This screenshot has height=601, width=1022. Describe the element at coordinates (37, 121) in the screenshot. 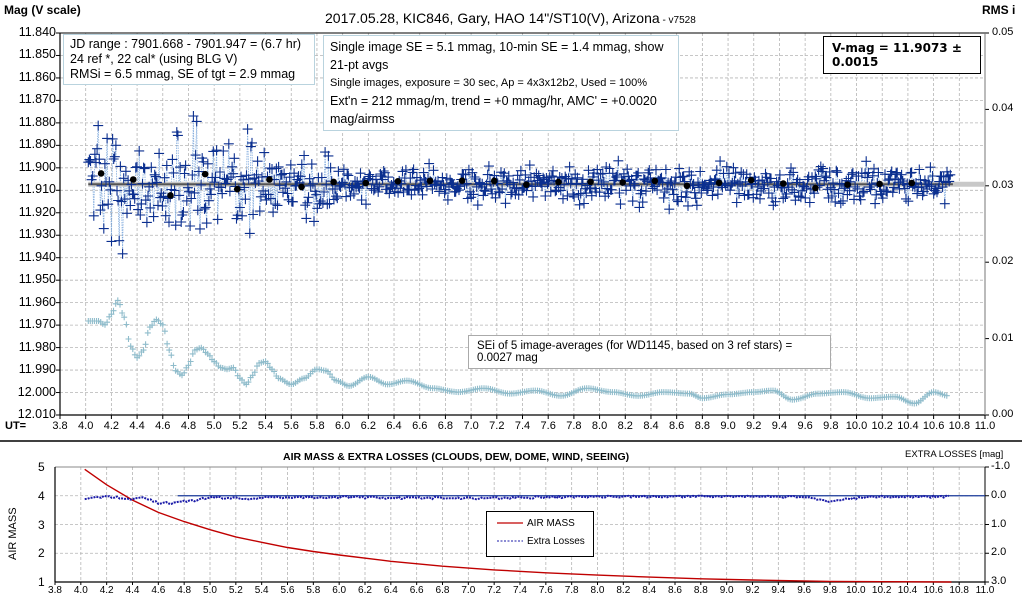

I see `tick-label: 11.880` at that location.